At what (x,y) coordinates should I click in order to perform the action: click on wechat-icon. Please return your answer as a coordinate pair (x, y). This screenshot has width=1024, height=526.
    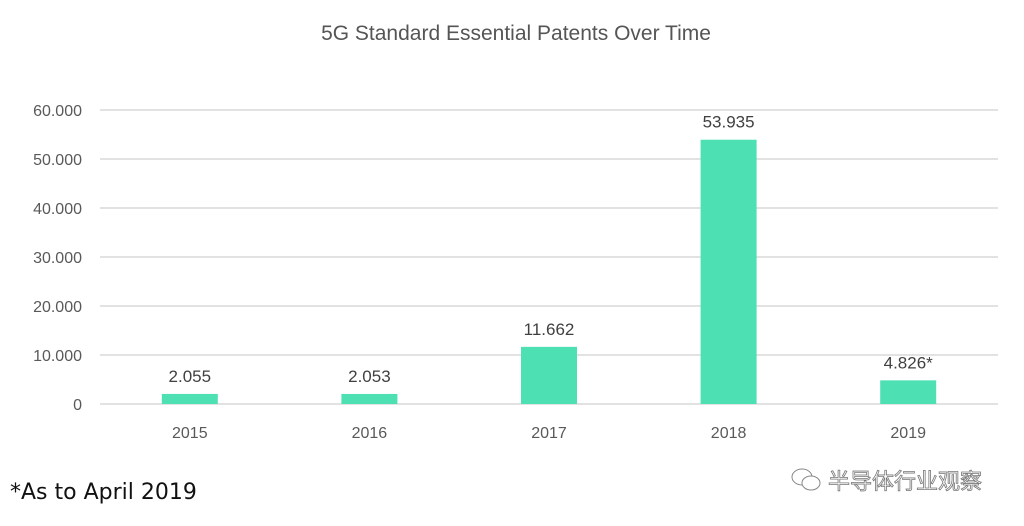
    Looking at the image, I should click on (806, 479).